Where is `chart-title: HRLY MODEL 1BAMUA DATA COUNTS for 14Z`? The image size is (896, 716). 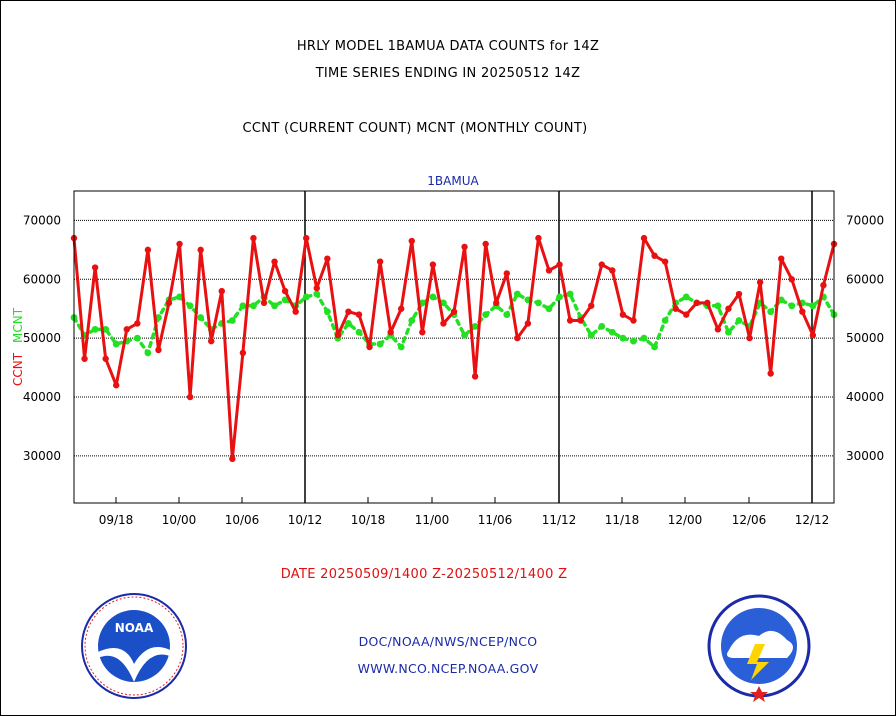 chart-title: HRLY MODEL 1BAMUA DATA COUNTS for 14Z is located at coordinates (448, 46).